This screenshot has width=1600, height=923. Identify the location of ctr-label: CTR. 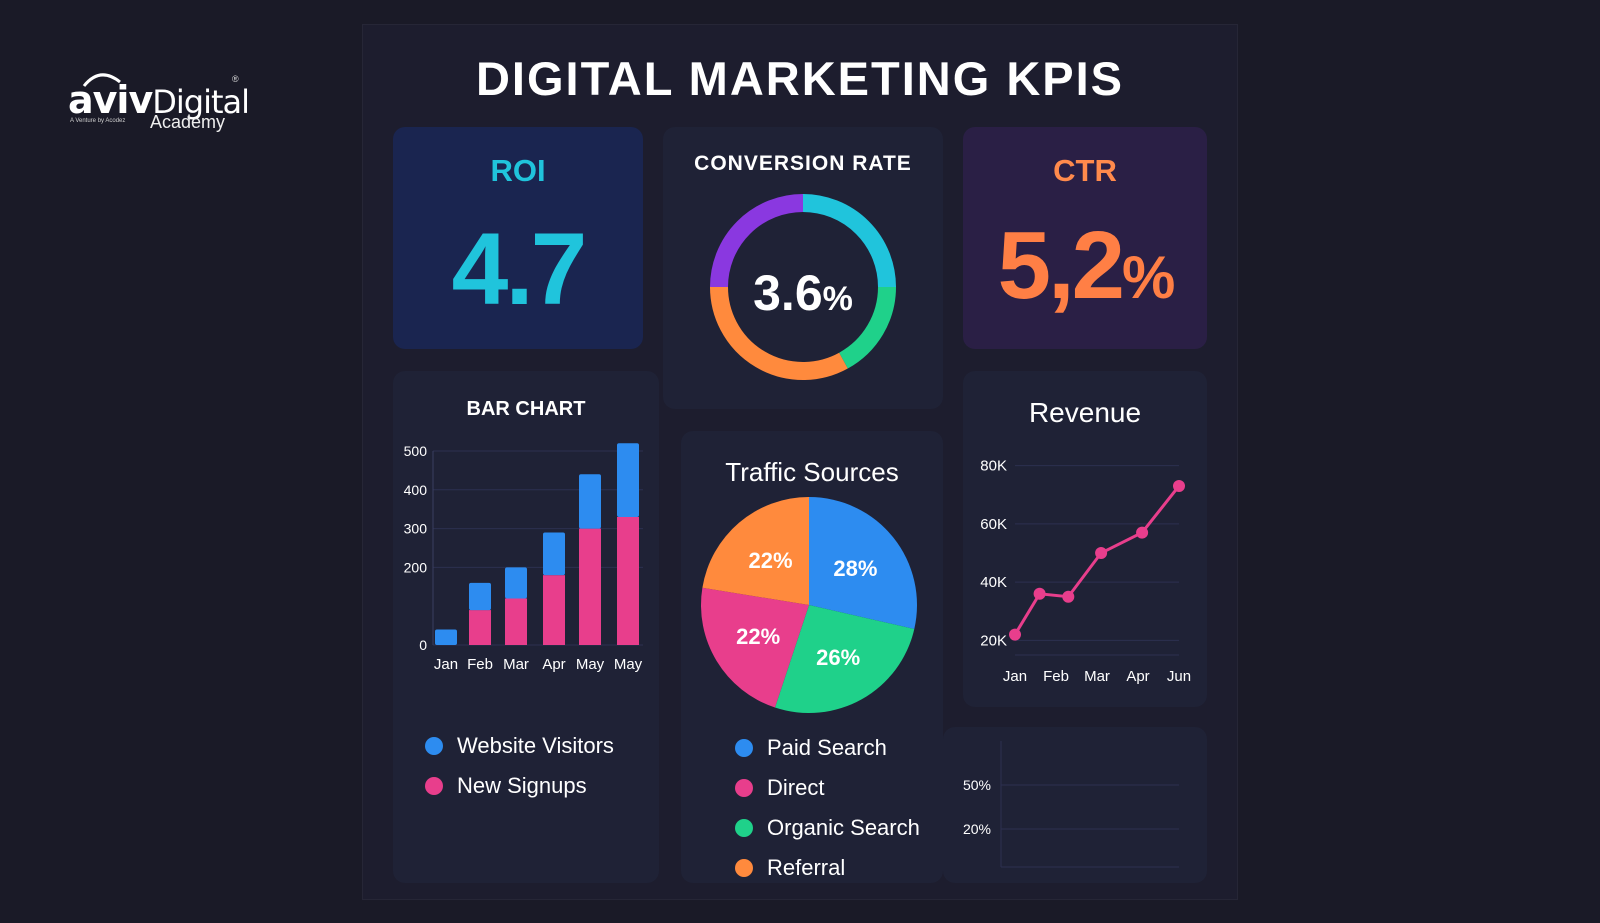
(1085, 170).